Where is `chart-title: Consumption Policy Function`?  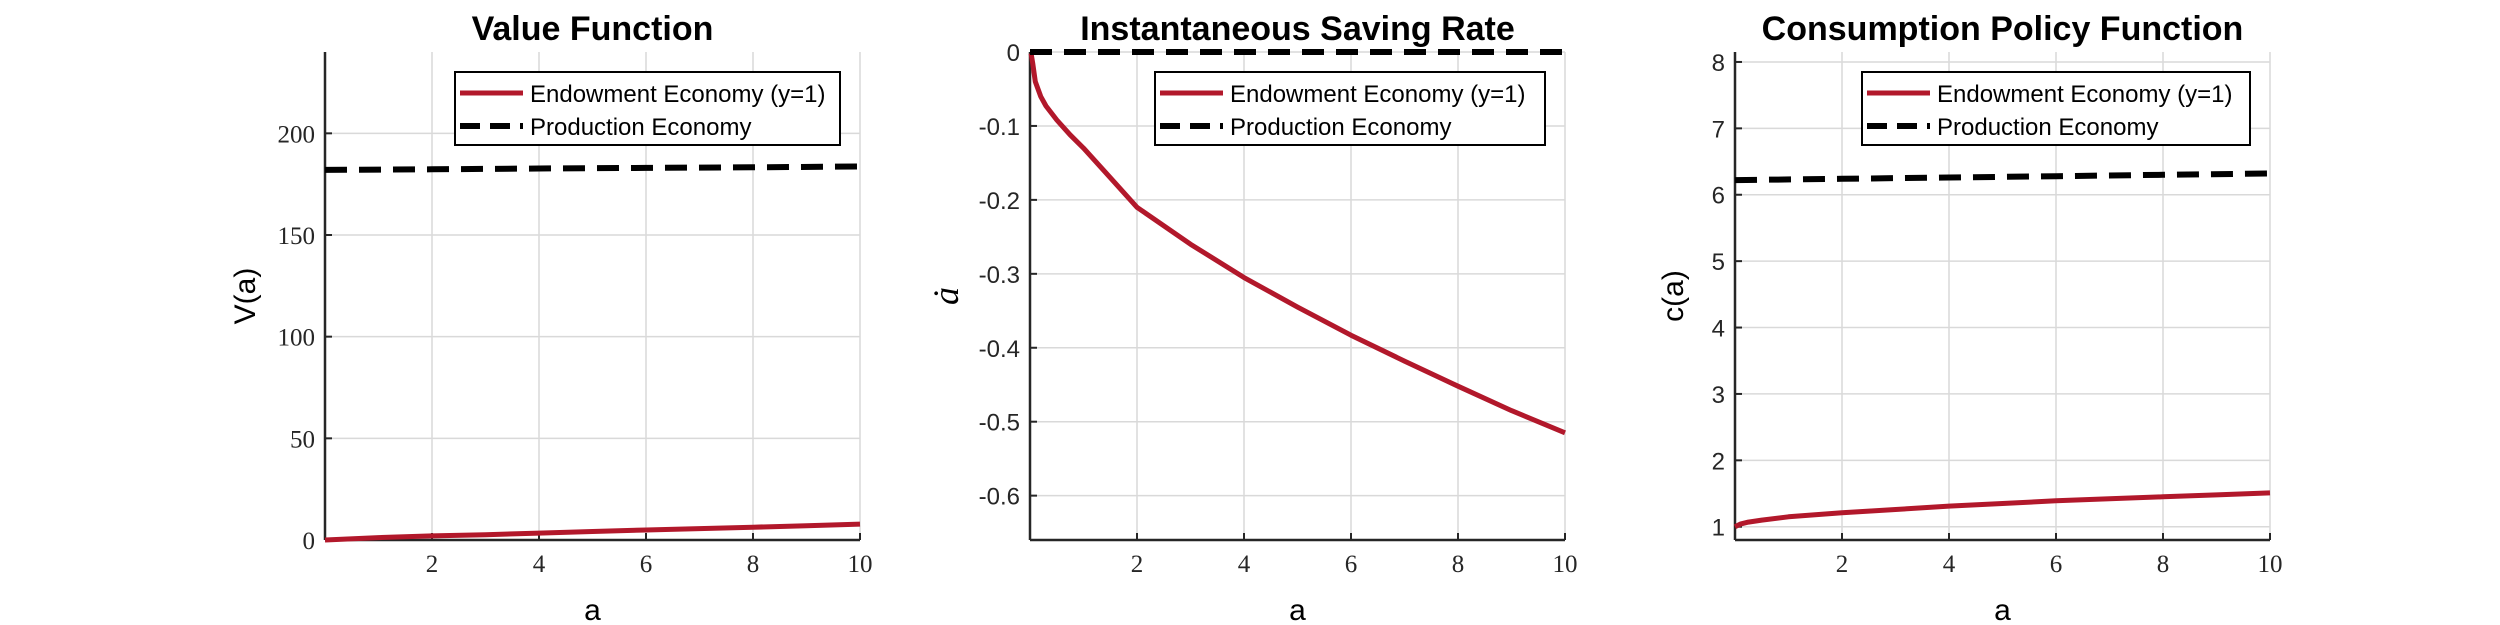 chart-title: Consumption Policy Function is located at coordinates (2003, 29).